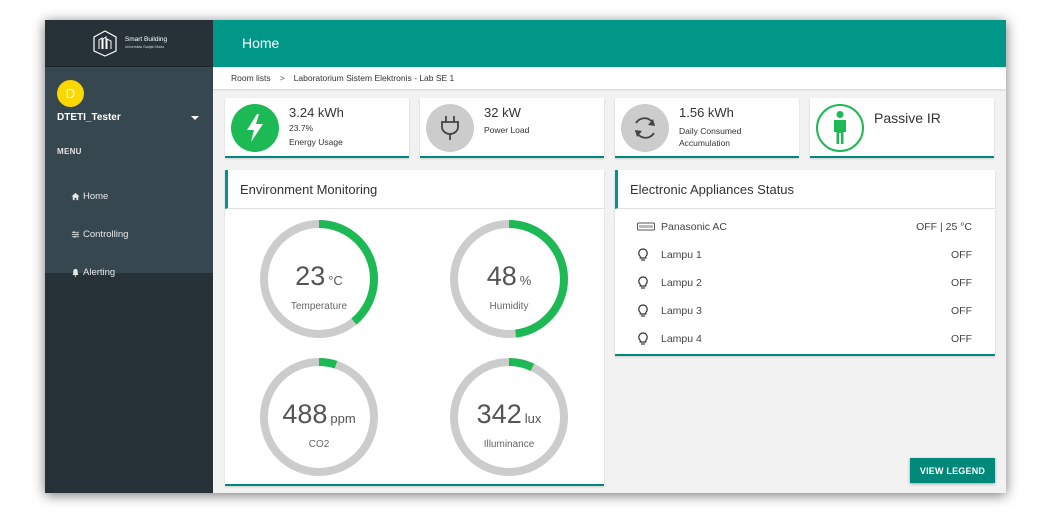 The width and height of the screenshot is (1050, 518). What do you see at coordinates (609, 43) in the screenshot?
I see `top-bar: Home` at bounding box center [609, 43].